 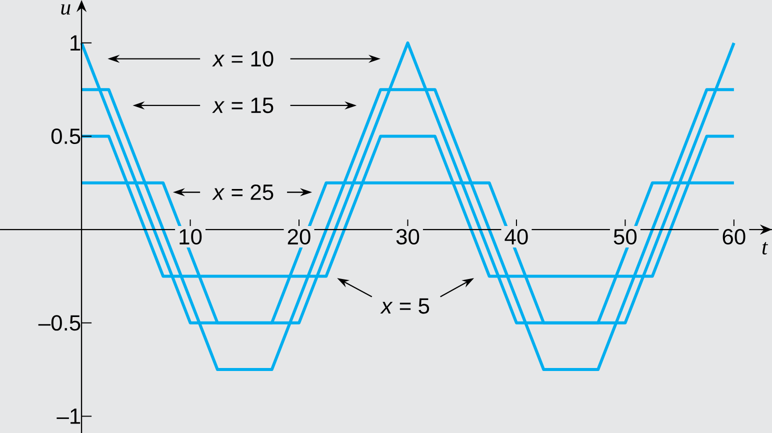 What do you see at coordinates (243, 59) in the screenshot?
I see `annotation: x = 10` at bounding box center [243, 59].